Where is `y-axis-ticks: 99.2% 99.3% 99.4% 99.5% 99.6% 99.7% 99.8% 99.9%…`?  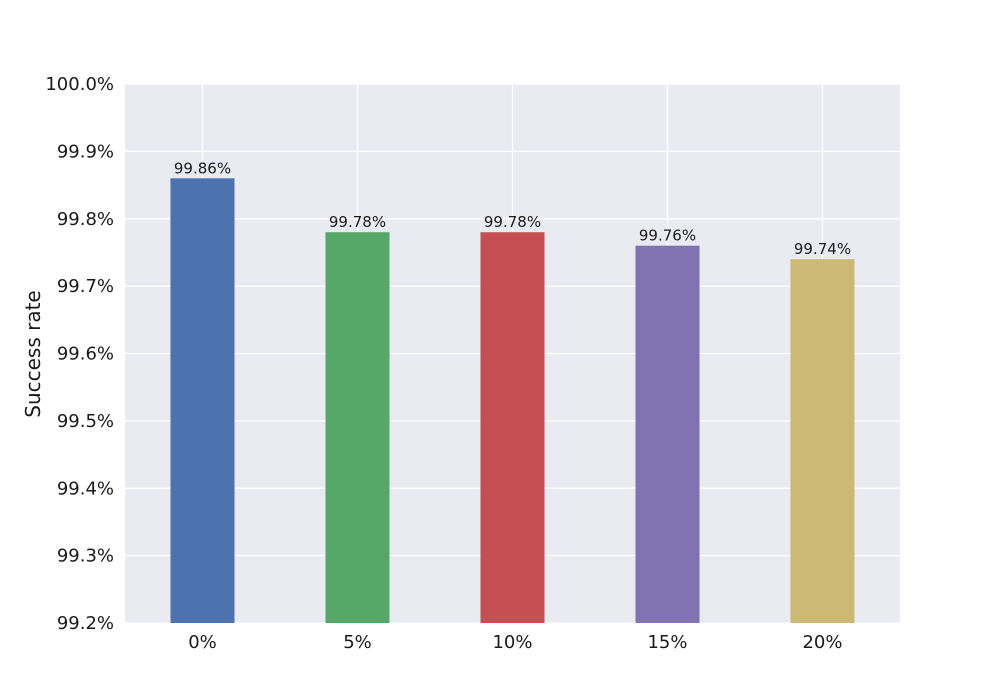
y-axis-ticks: 99.2% 99.3% 99.4% 99.5% 99.6% 99.7% 99.8% 99.9%… is located at coordinates (79, 354).